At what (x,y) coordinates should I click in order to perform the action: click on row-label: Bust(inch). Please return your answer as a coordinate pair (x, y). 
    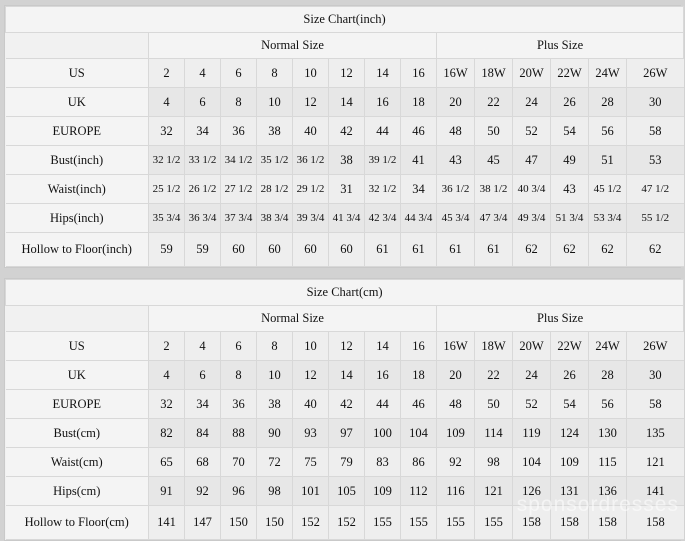
    Looking at the image, I should click on (77, 160).